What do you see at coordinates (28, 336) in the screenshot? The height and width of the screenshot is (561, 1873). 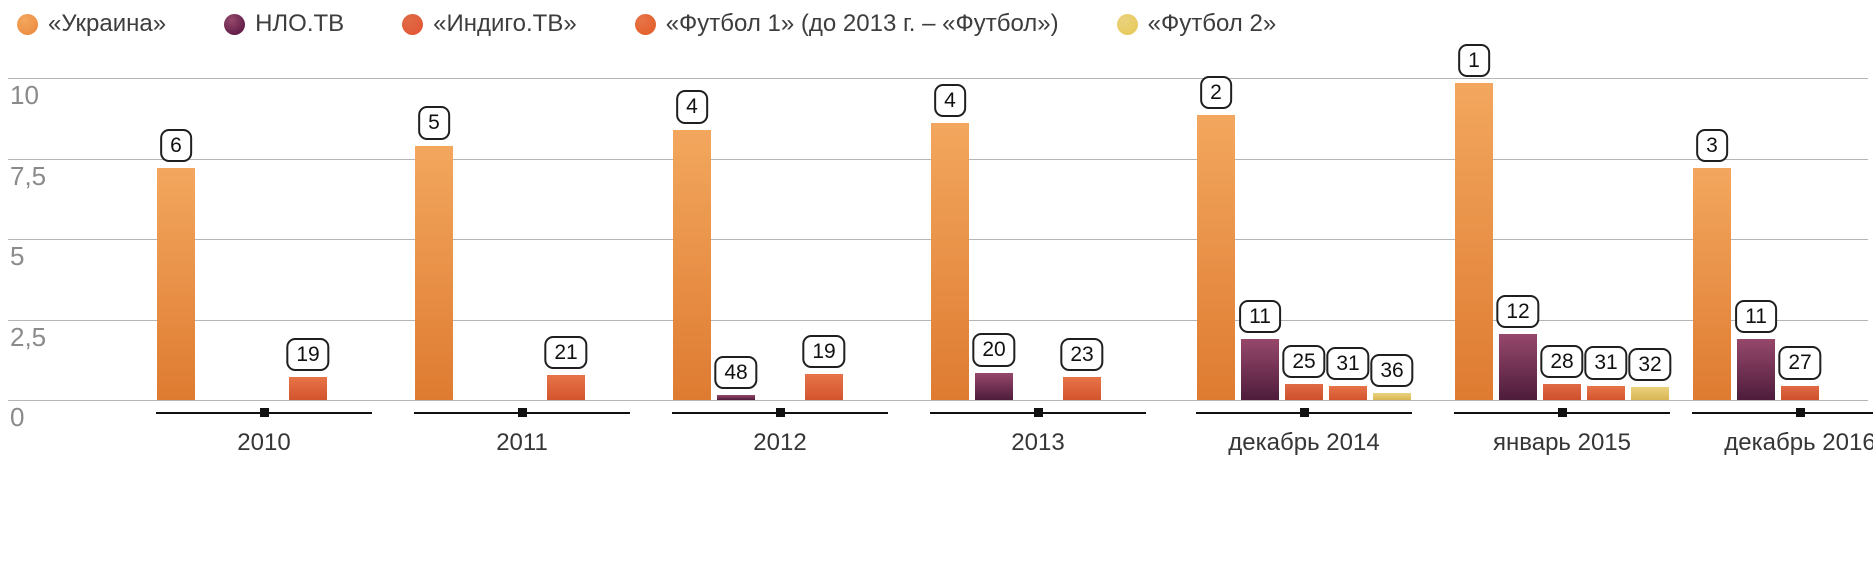 I see `y-axis-tick-label: 2,5` at bounding box center [28, 336].